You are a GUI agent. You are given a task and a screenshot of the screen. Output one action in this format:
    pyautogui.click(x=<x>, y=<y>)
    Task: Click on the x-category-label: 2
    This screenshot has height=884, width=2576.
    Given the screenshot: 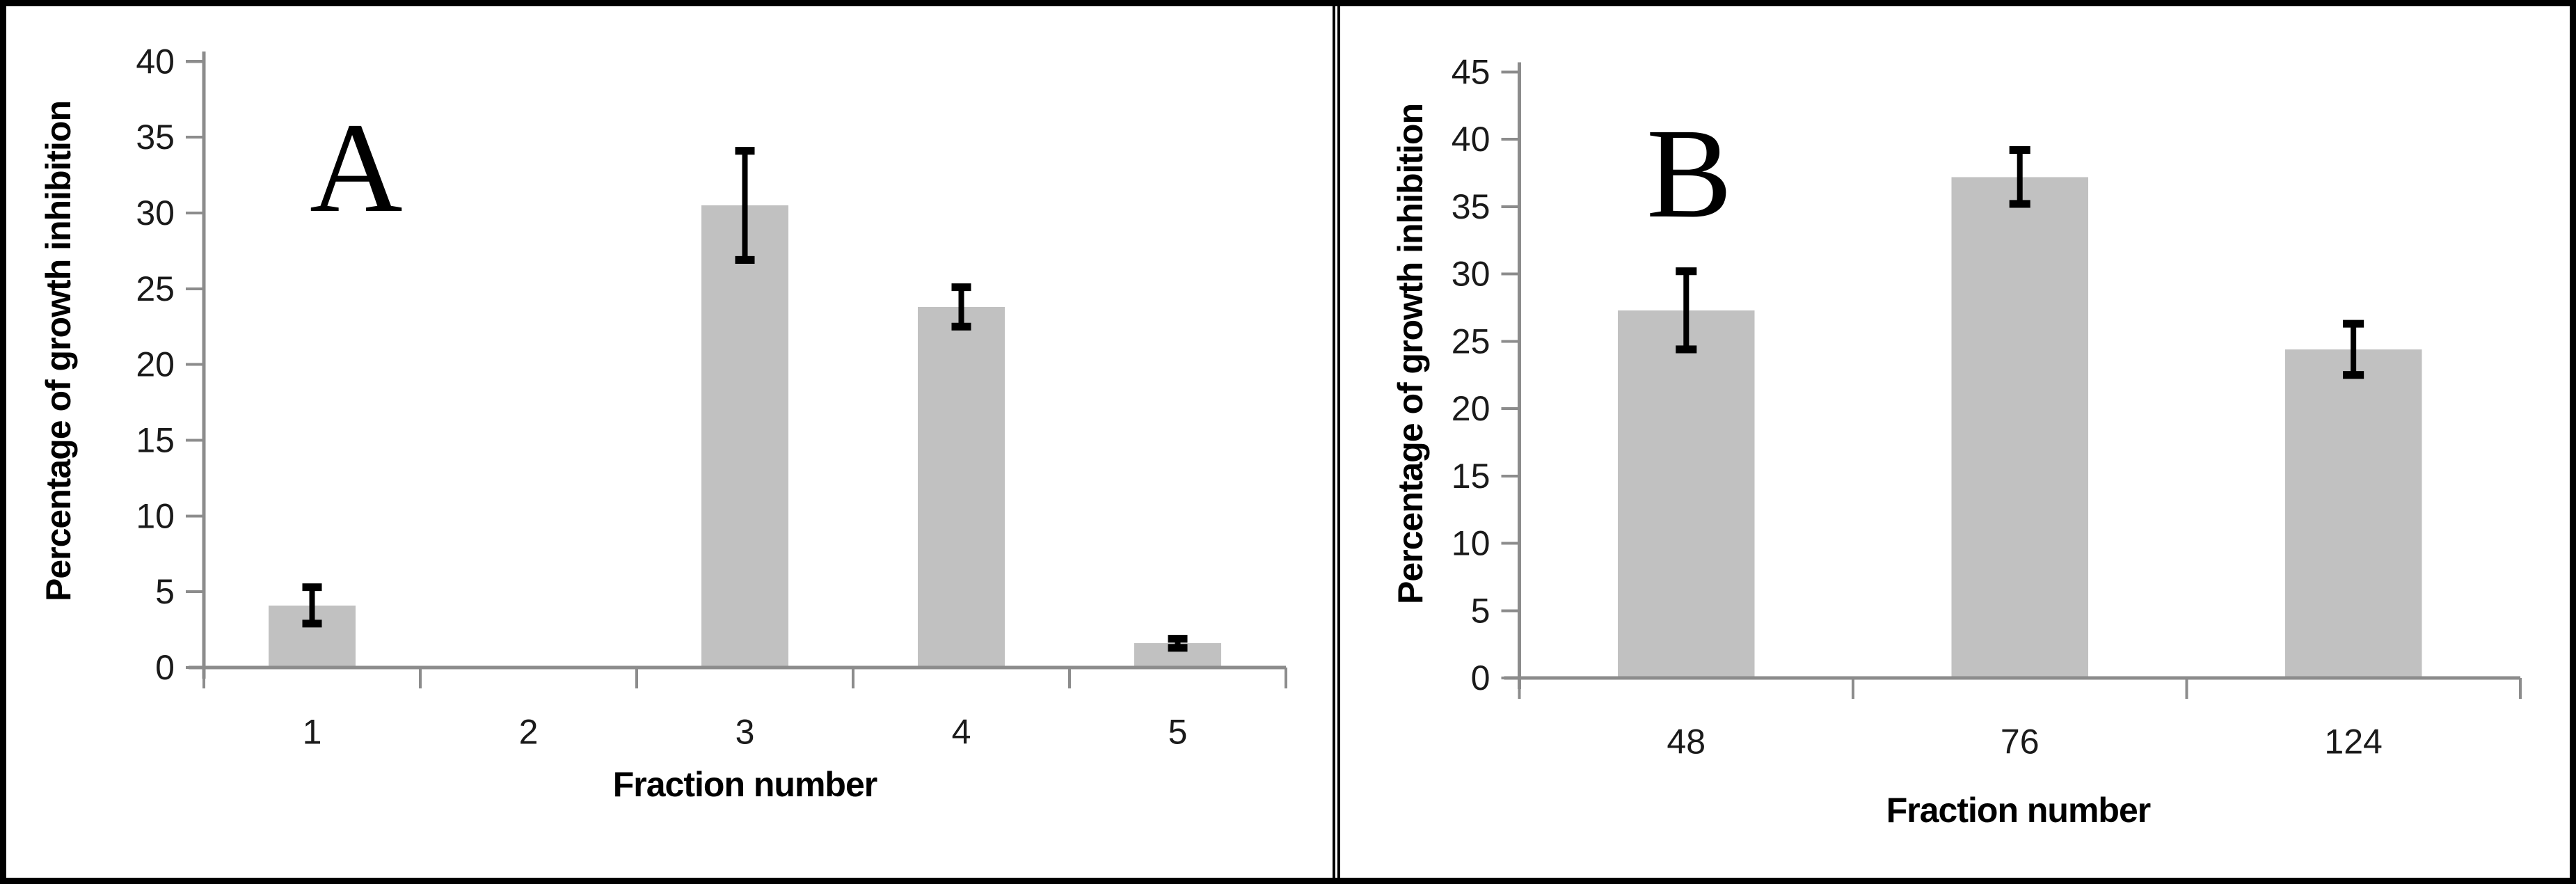 What is the action you would take?
    pyautogui.click(x=529, y=731)
    